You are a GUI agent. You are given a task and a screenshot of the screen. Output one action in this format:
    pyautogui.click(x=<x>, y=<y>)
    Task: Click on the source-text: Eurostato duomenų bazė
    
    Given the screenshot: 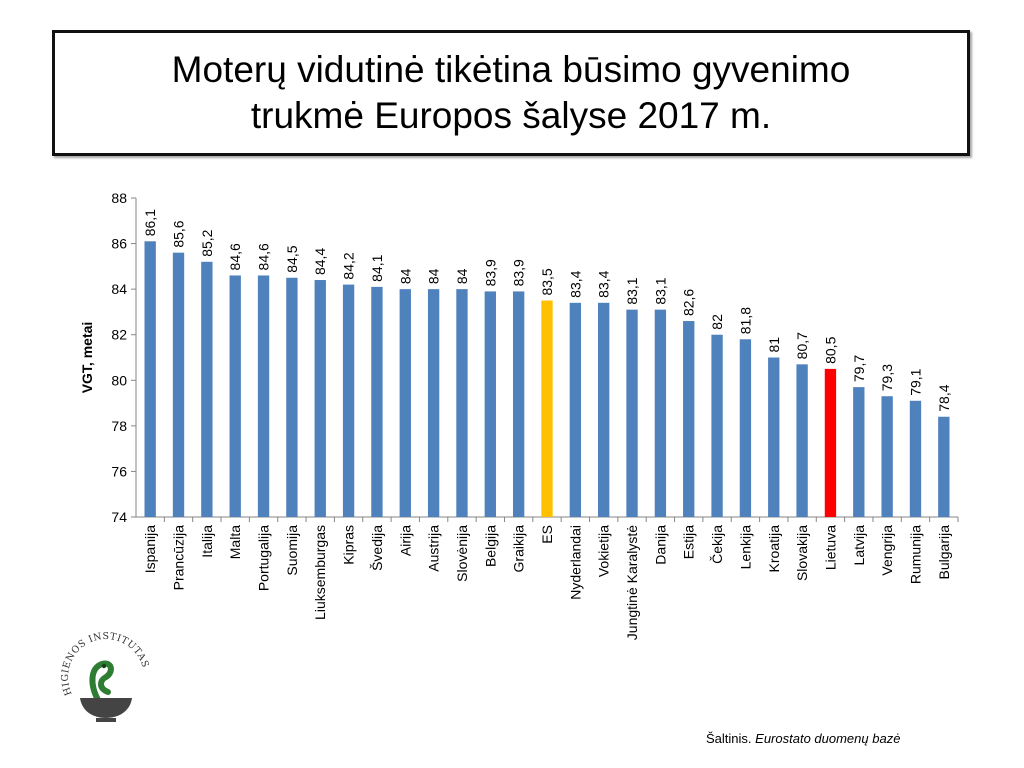 What is the action you would take?
    pyautogui.click(x=828, y=738)
    